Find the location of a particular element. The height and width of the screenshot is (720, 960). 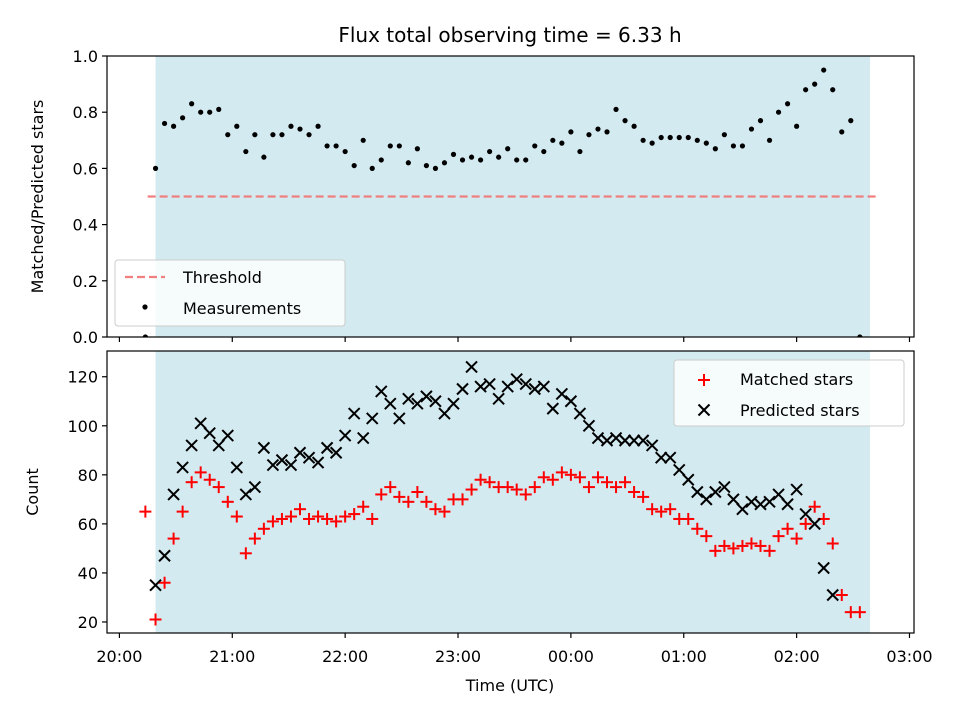

legend-predicted-swatch-b is located at coordinates (704, 410).